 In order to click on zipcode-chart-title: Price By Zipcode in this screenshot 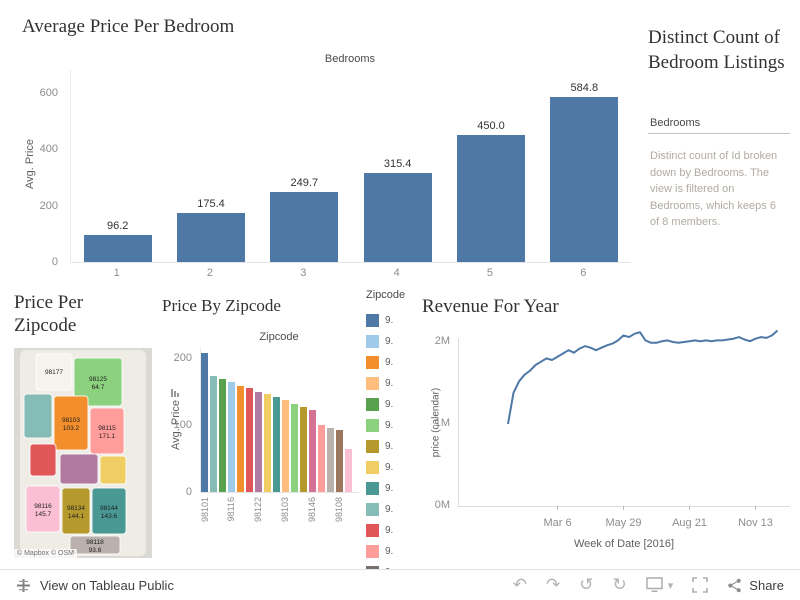, I will do `click(221, 305)`.